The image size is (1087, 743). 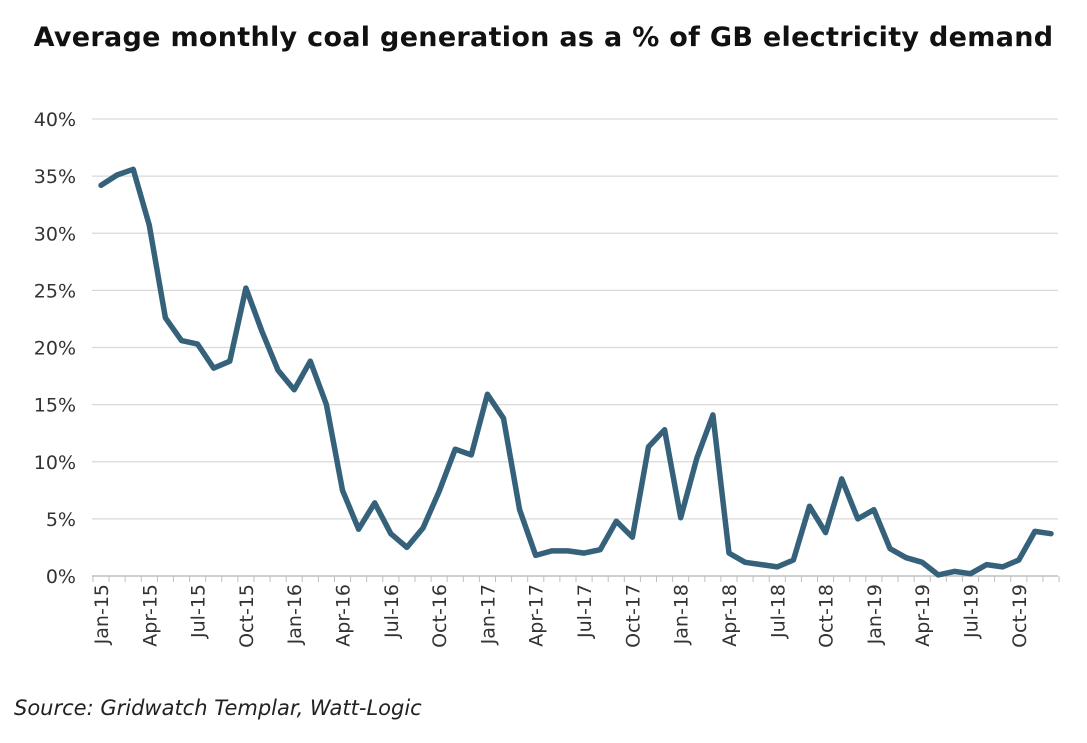 I want to click on x-tick-label: Oct-15, so click(x=247, y=616).